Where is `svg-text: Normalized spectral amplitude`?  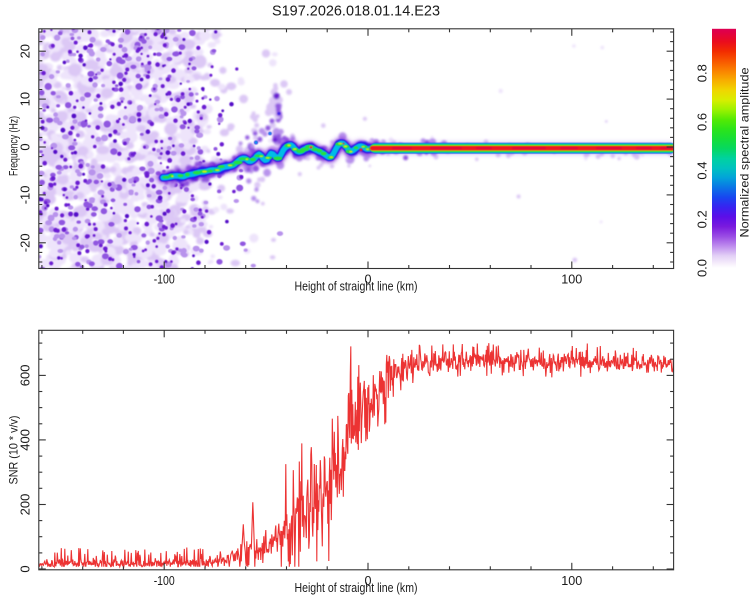
svg-text: Normalized spectral amplitude is located at coordinates (744, 152).